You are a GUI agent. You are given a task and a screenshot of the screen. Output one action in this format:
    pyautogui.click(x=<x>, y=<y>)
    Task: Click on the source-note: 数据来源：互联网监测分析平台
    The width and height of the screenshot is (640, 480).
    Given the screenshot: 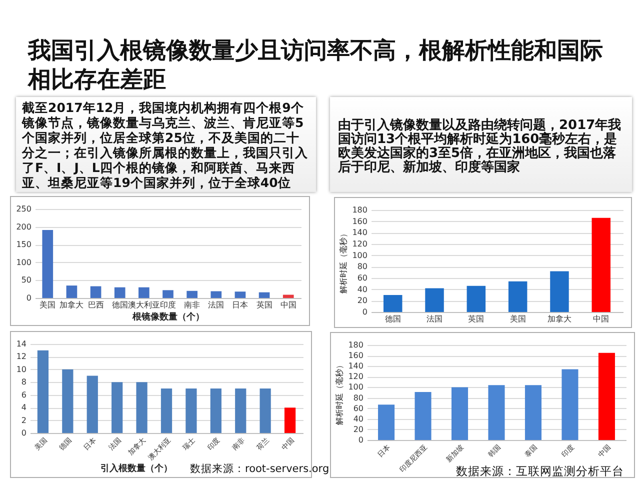 What is the action you would take?
    pyautogui.click(x=540, y=471)
    